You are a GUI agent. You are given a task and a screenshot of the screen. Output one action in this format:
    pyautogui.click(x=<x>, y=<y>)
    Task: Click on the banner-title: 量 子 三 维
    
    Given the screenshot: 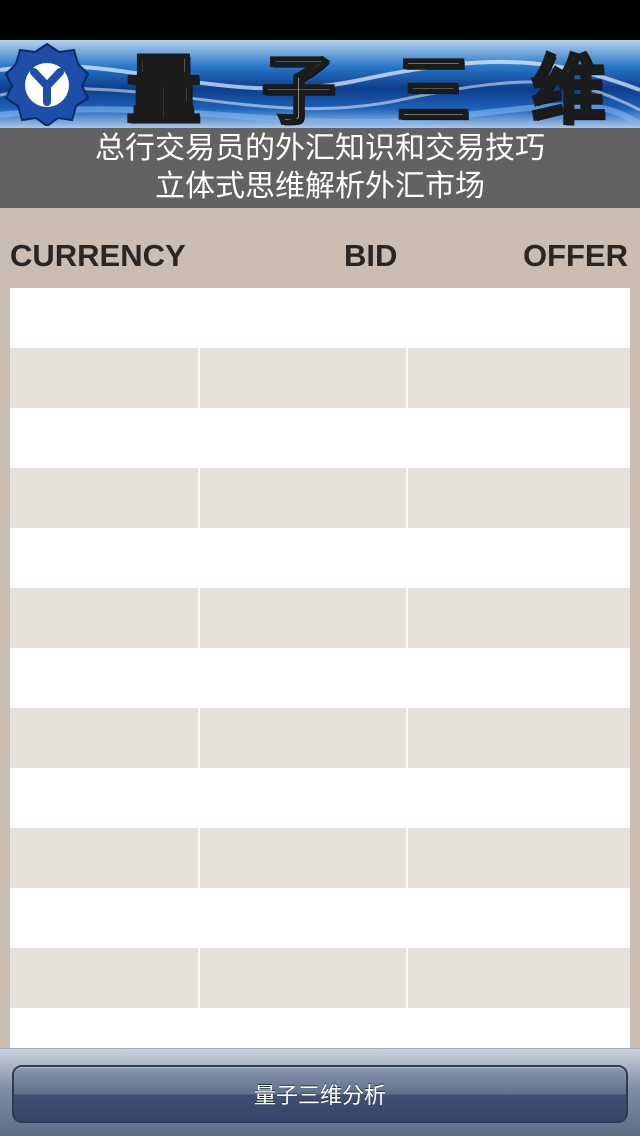 What is the action you would take?
    pyautogui.click(x=366, y=84)
    